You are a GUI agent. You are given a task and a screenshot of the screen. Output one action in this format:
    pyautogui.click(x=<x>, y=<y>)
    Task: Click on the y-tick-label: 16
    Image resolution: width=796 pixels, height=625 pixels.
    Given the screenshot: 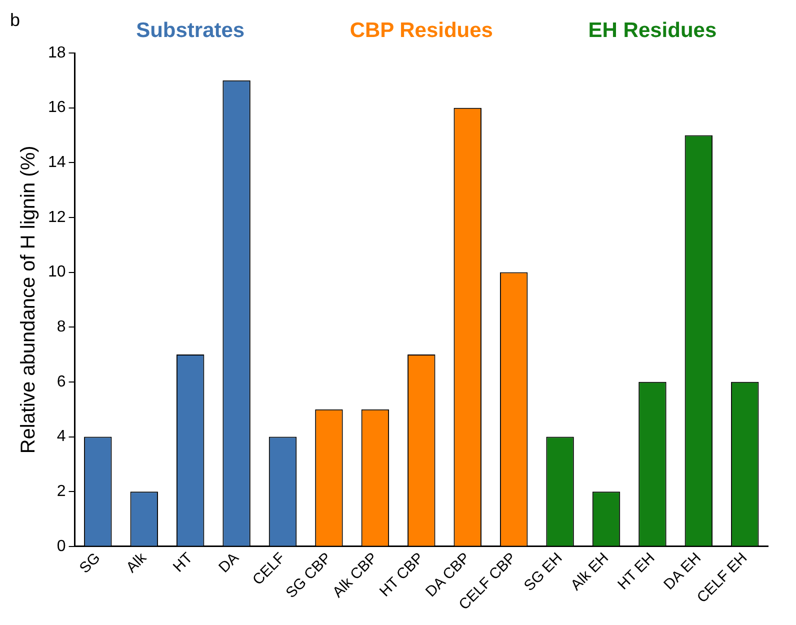 What is the action you would take?
    pyautogui.click(x=57, y=107)
    